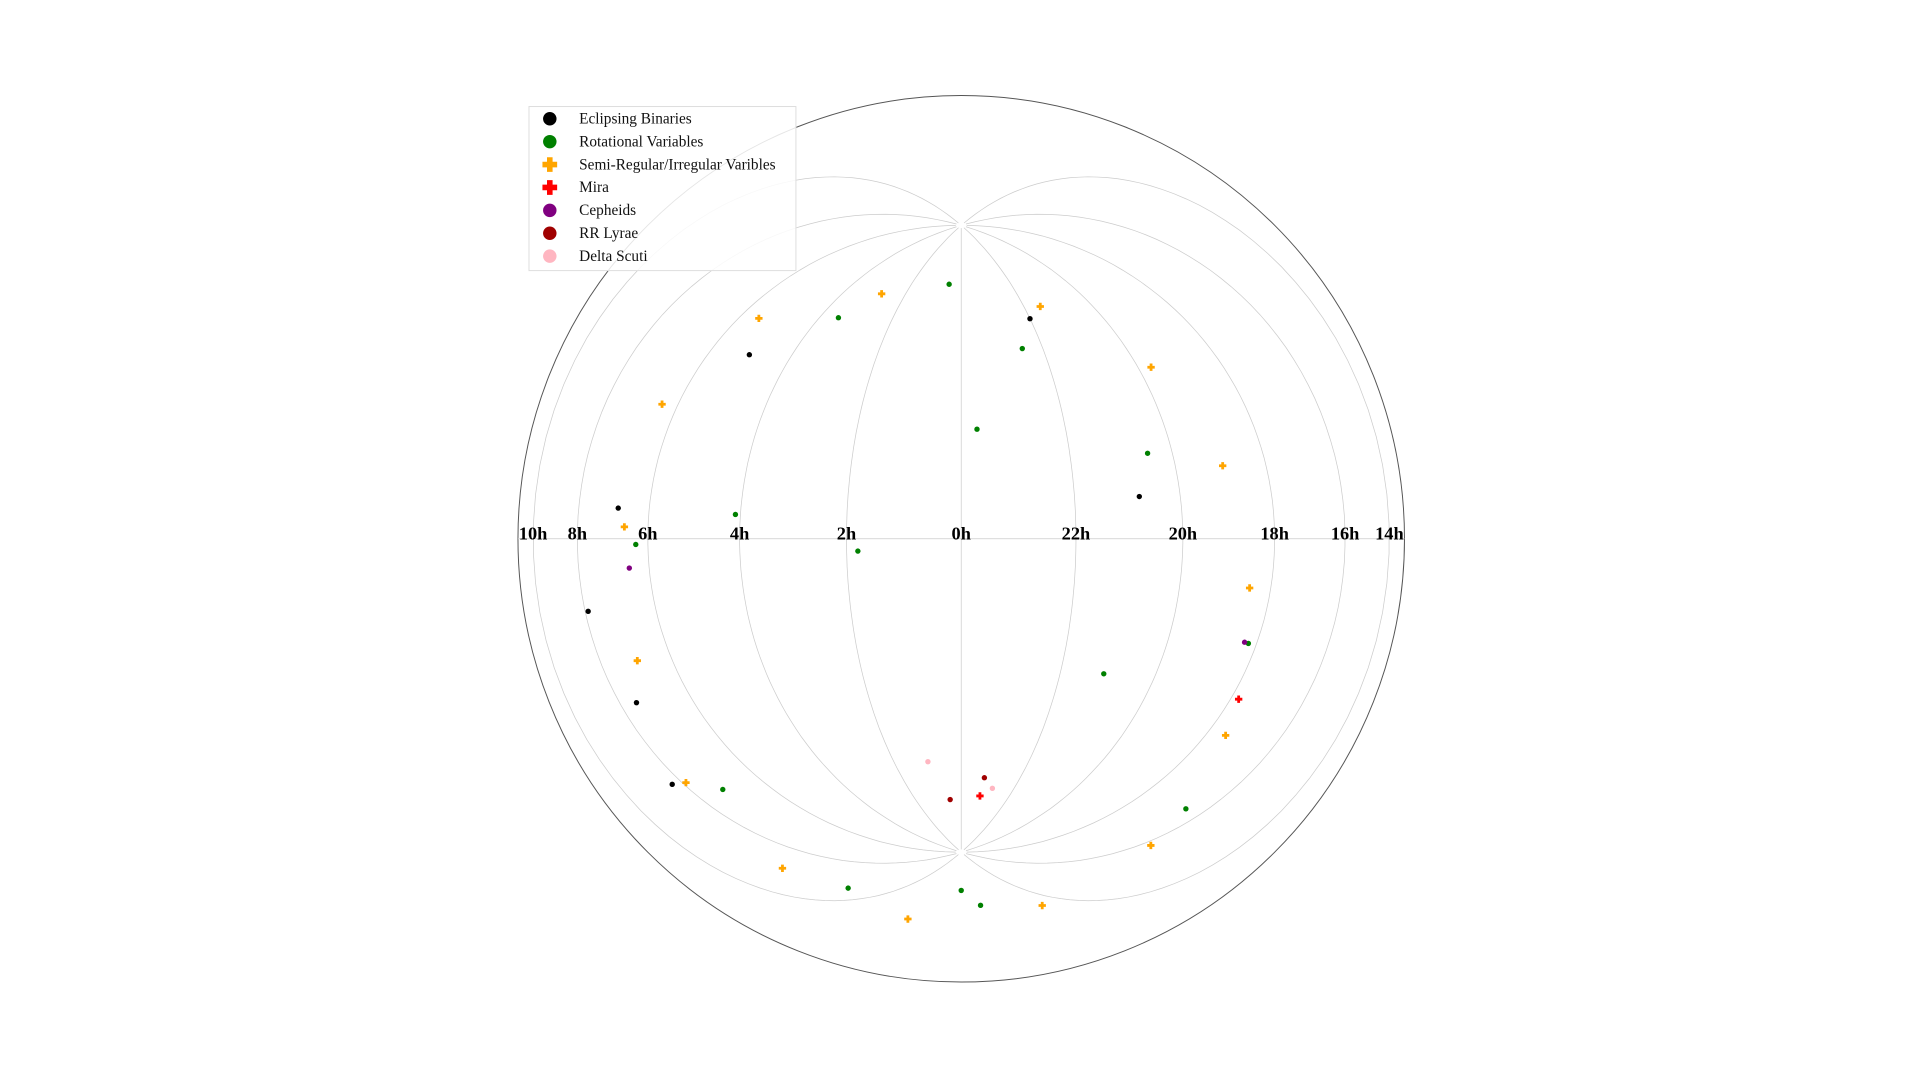 The height and width of the screenshot is (1080, 1920). I want to click on legend-label: Delta Scuti, so click(613, 256).